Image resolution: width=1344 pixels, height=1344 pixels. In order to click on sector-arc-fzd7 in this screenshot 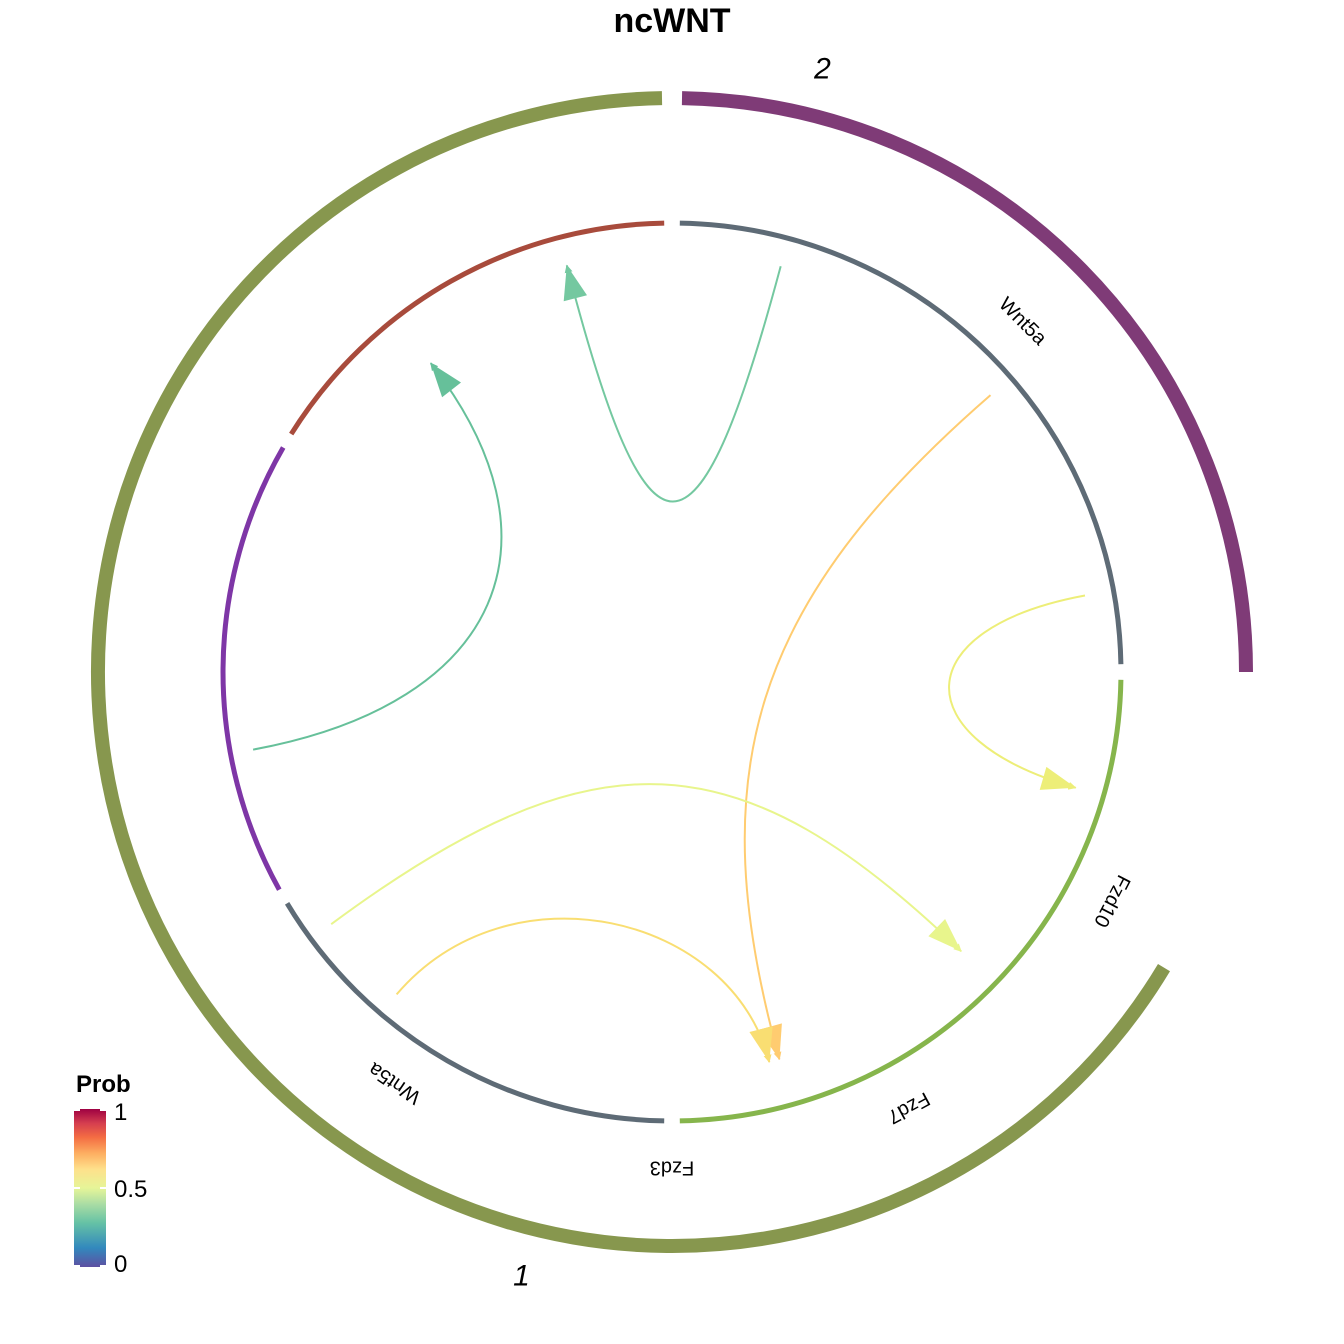, I will do `click(901, 901)`.